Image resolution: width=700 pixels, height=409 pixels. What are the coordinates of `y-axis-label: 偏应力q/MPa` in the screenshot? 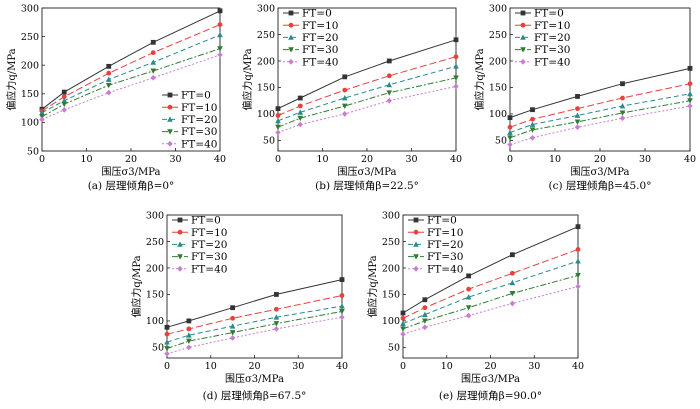 It's located at (479, 79).